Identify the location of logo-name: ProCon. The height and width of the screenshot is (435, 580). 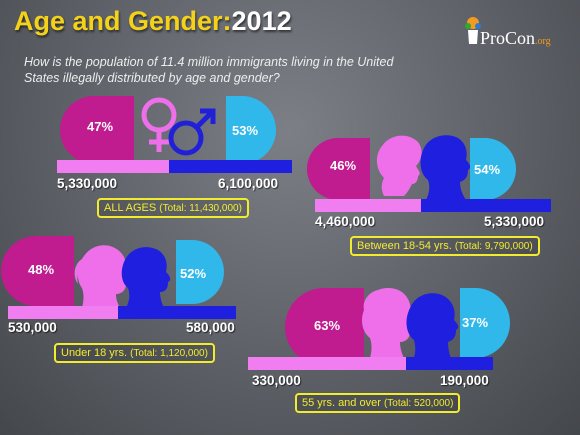
(508, 38).